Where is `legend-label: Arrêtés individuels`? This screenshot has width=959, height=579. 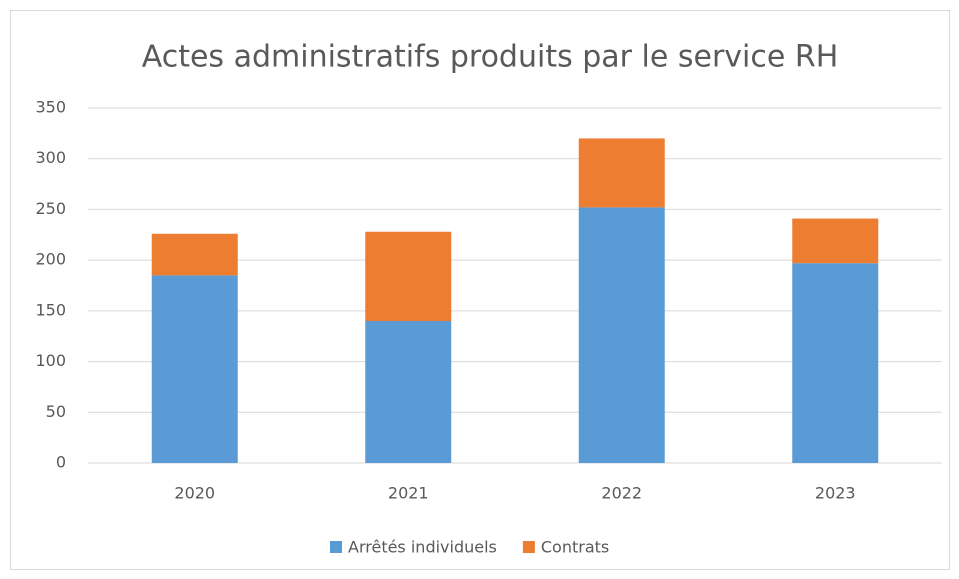
legend-label: Arrêtés individuels is located at coordinates (422, 547).